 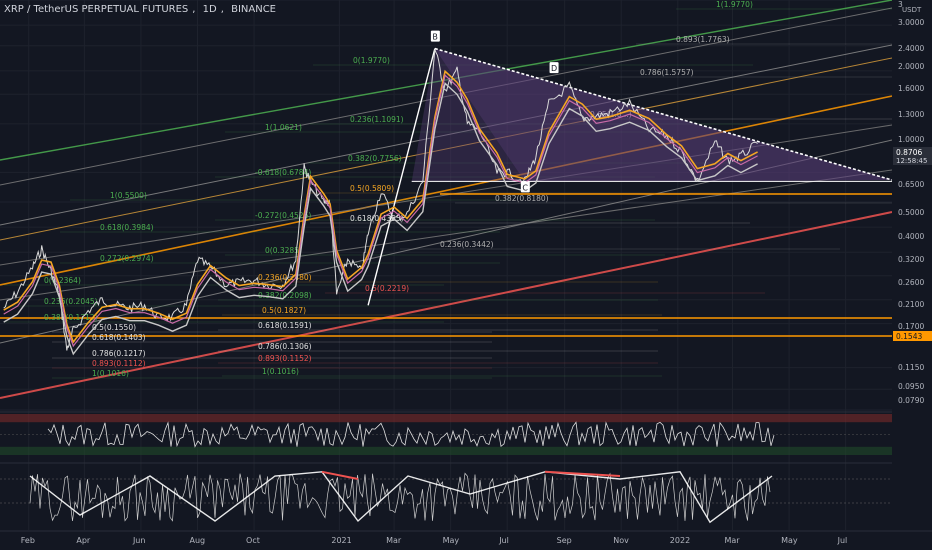 I want to click on support-badge, so click(x=912, y=336).